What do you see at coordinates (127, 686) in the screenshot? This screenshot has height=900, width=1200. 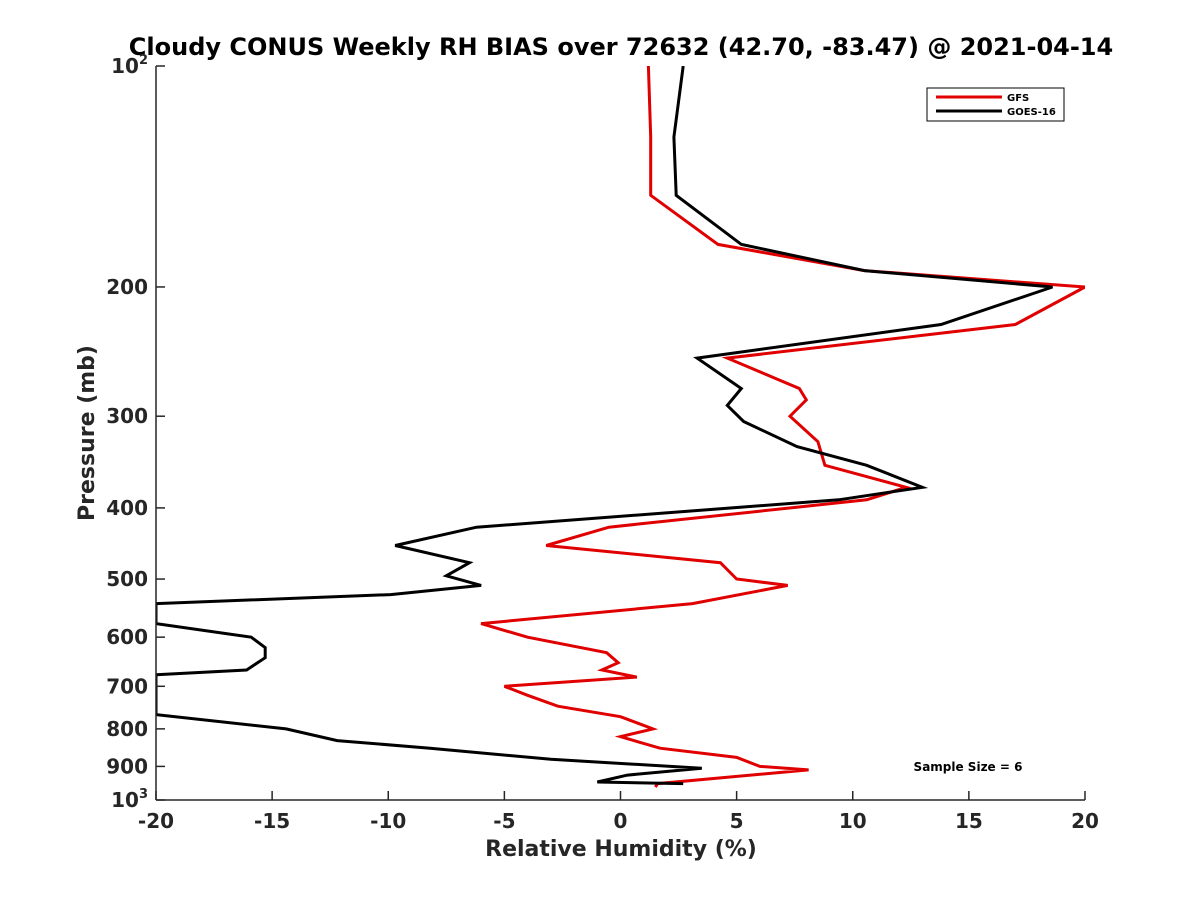 I see `y-tick-label: 700` at bounding box center [127, 686].